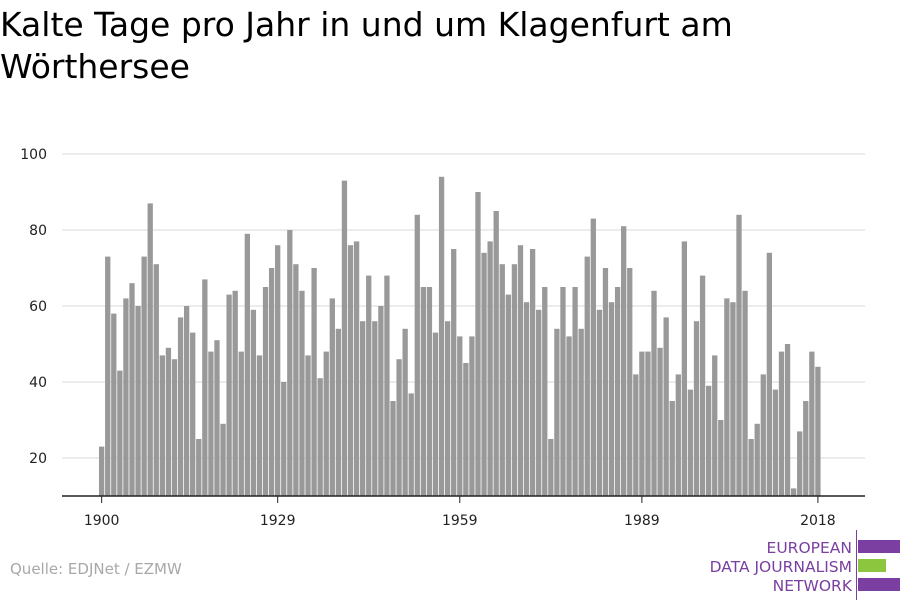 This screenshot has width=900, height=600. I want to click on bar-1961, so click(472, 416).